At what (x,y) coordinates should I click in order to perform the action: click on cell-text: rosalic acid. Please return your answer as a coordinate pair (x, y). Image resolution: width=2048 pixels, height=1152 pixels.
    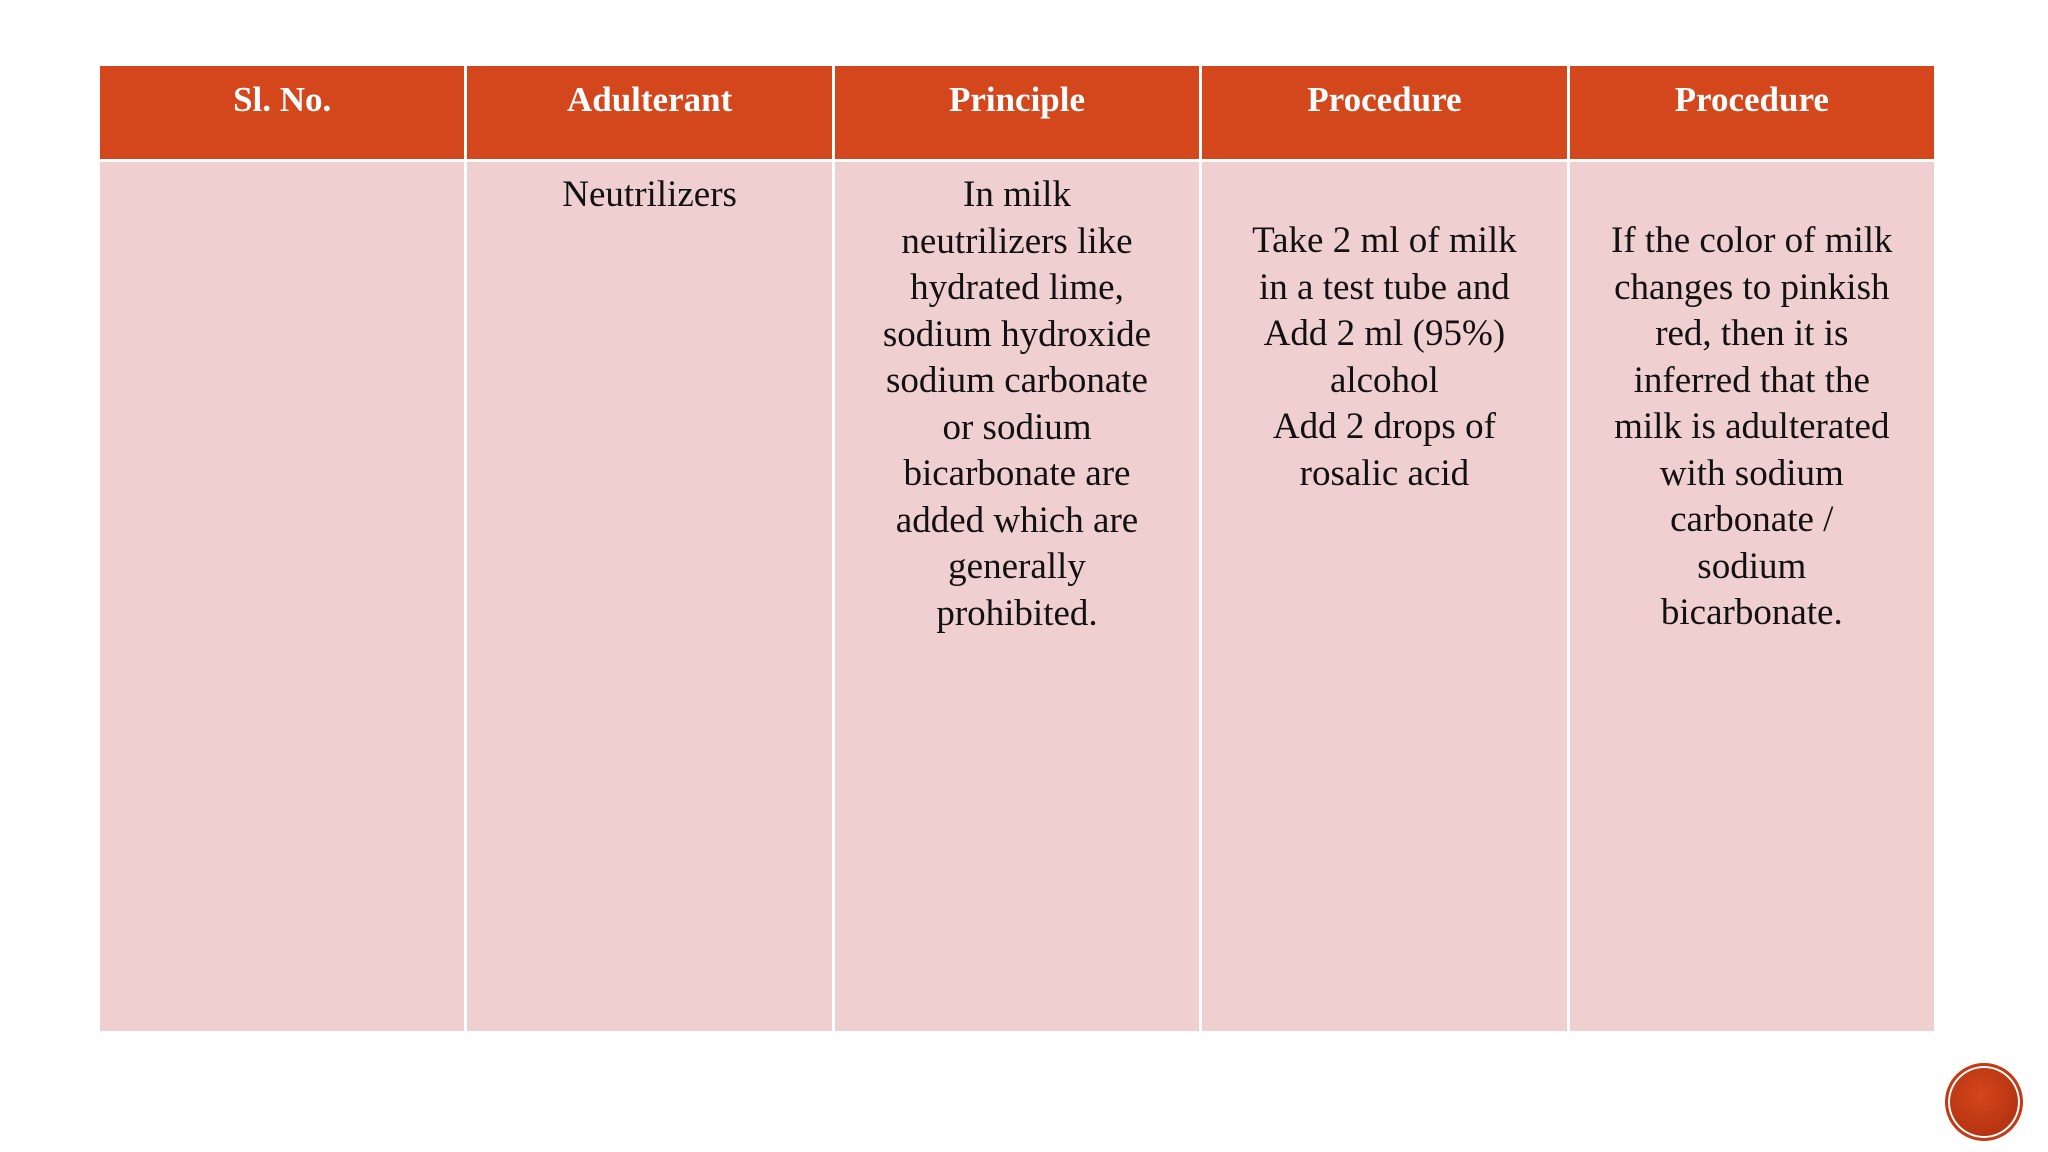
    Looking at the image, I should click on (1384, 473).